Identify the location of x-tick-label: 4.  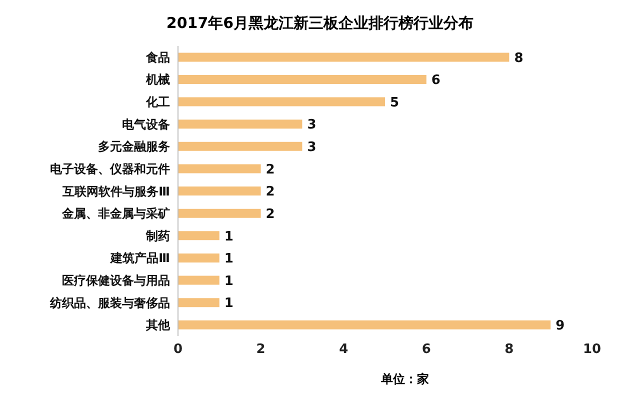
(343, 350).